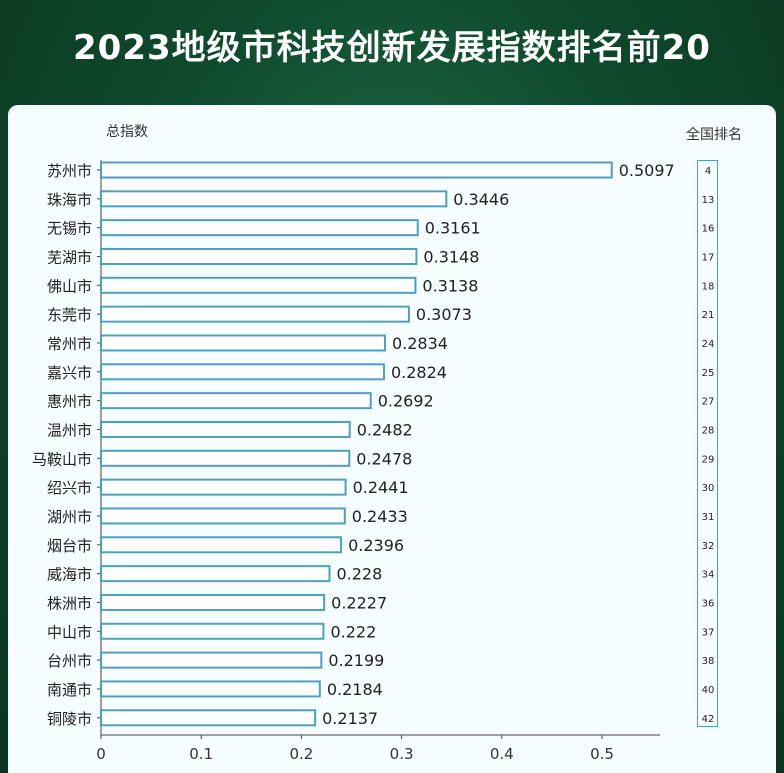  What do you see at coordinates (708, 315) in the screenshot?
I see `national-rank-label: 21` at bounding box center [708, 315].